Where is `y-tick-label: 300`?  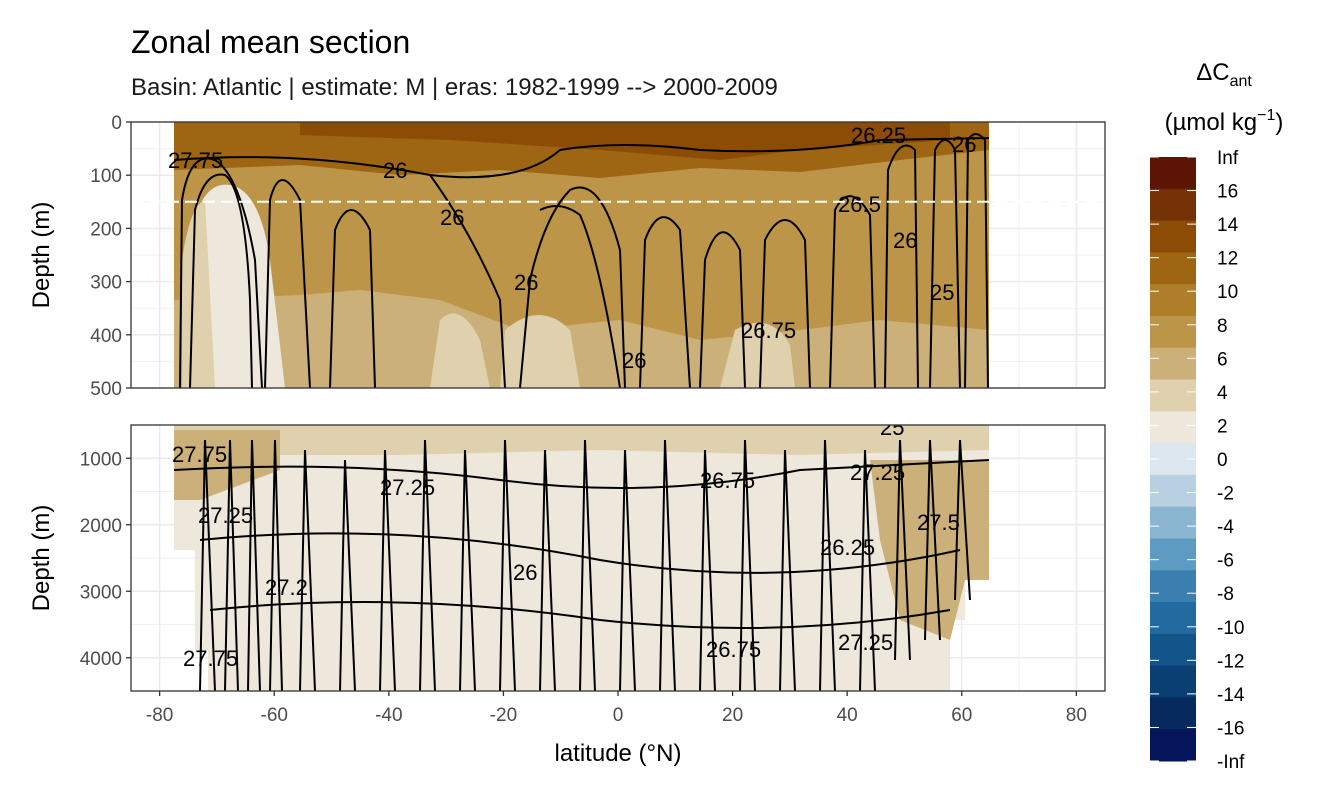
y-tick-label: 300 is located at coordinates (106, 283).